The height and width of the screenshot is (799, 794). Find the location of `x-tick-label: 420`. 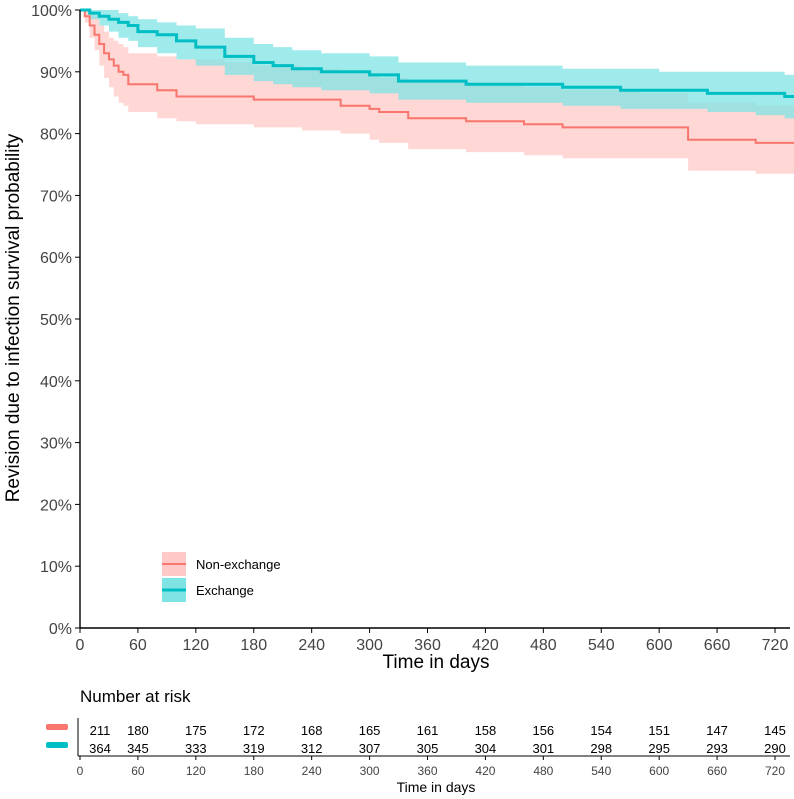

x-tick-label: 420 is located at coordinates (485, 645).